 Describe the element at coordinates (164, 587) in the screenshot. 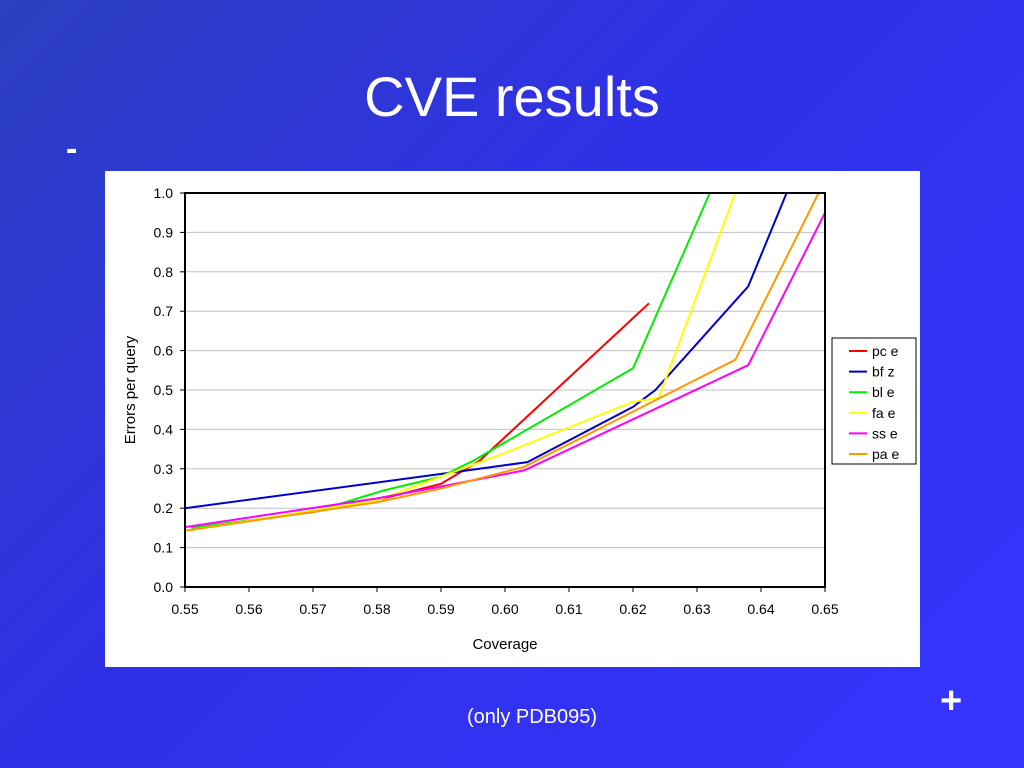

I see `y-tick-label: 0.0` at that location.